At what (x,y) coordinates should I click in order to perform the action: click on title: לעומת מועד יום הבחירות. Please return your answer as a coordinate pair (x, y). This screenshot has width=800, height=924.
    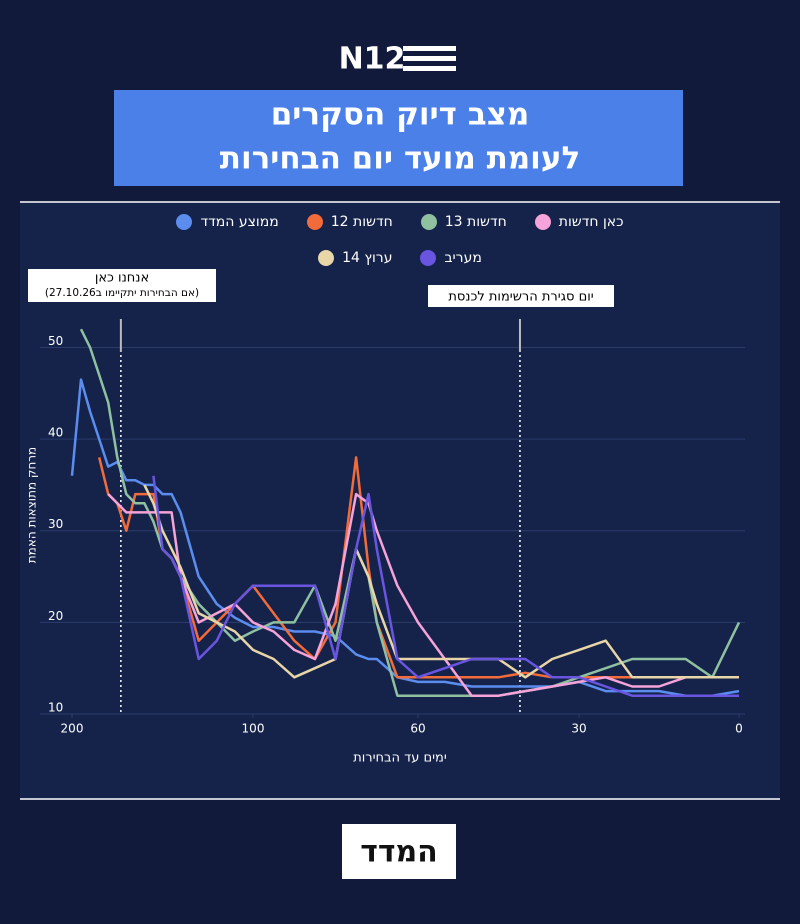
    Looking at the image, I should click on (400, 159).